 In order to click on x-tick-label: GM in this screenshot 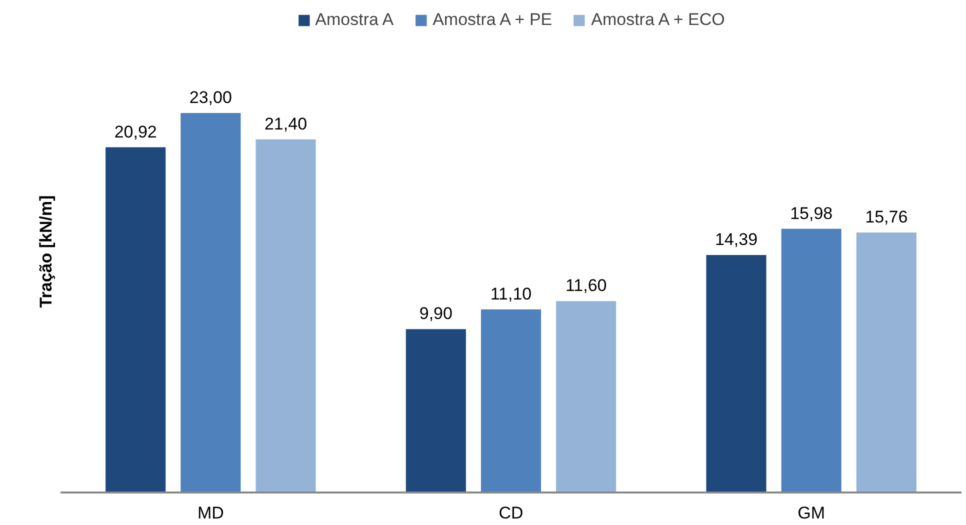, I will do `click(812, 513)`.